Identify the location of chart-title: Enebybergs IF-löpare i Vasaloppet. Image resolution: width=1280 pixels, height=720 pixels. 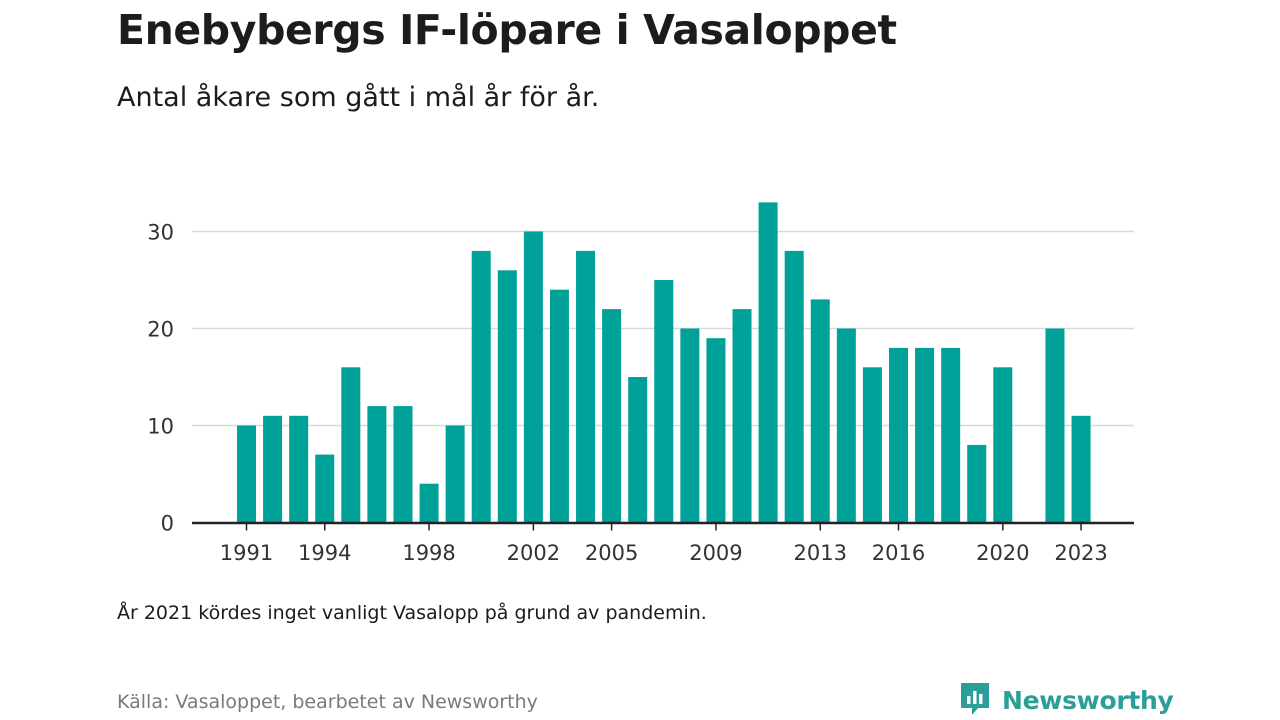
(507, 30).